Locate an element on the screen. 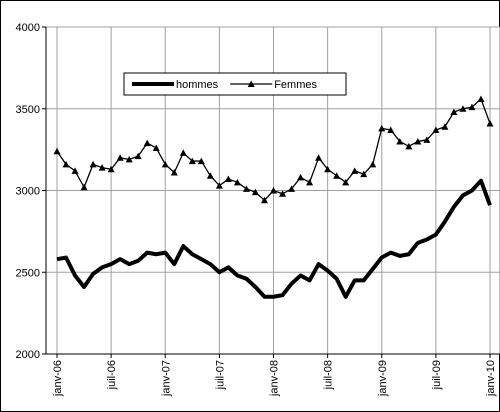 The image size is (500, 412). y-tick-label: 3500 is located at coordinates (28, 110).